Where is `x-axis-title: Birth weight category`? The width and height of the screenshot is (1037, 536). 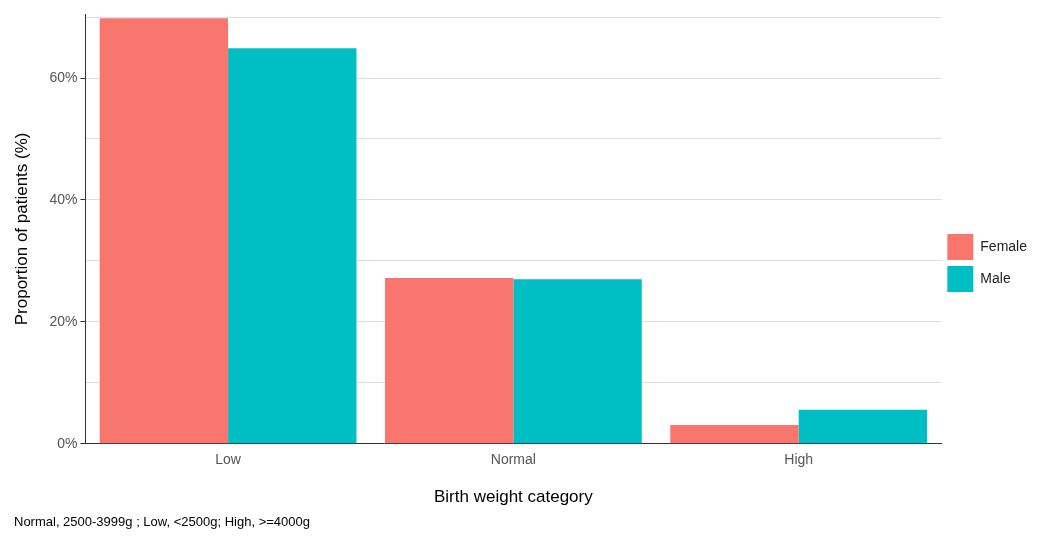 x-axis-title: Birth weight category is located at coordinates (513, 497).